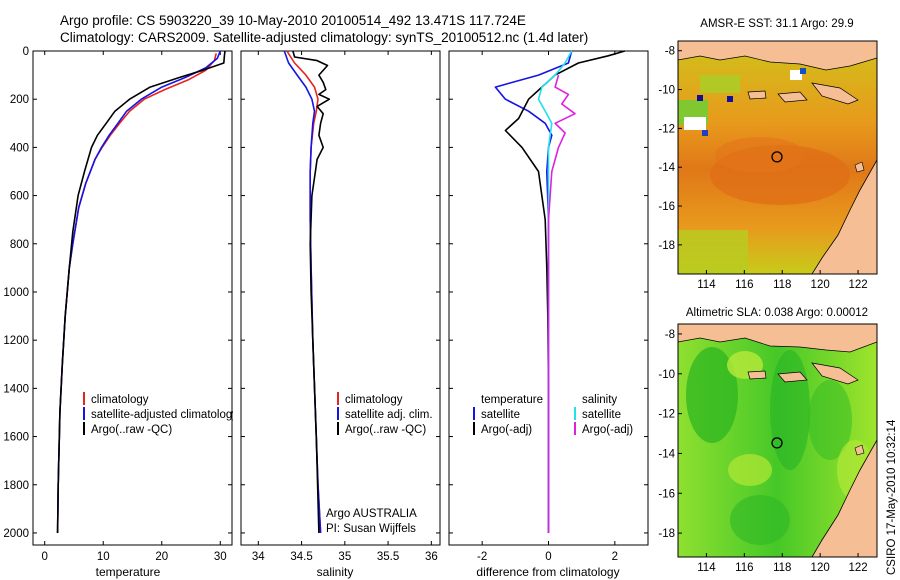  Describe the element at coordinates (506, 430) in the screenshot. I see `legend-label-temp-argo: Argo(-adj)` at that location.